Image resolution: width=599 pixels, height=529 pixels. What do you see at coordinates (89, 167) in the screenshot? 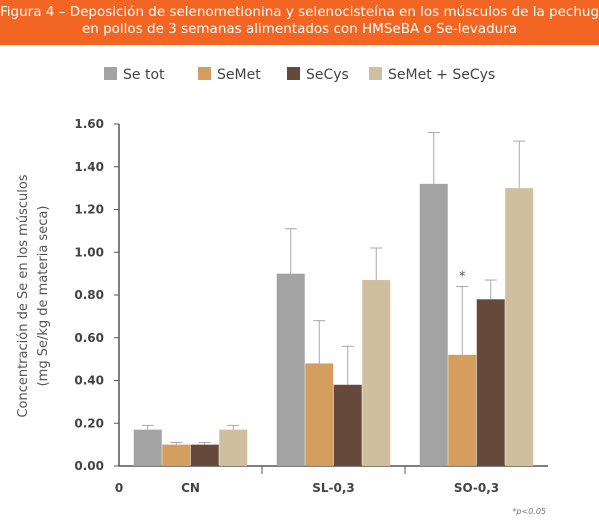
I see `y-tick-label-8: 1.40` at bounding box center [89, 167].